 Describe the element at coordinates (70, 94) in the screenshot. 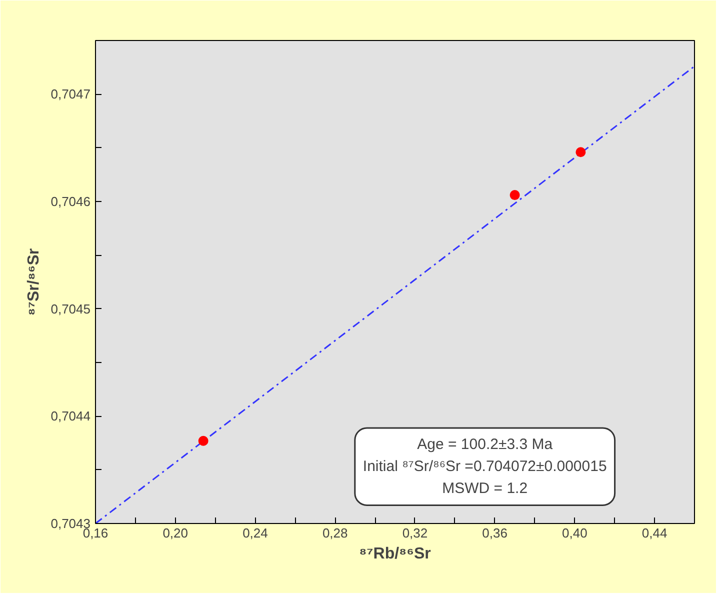

I see `y-tick-label: 0,7047` at that location.